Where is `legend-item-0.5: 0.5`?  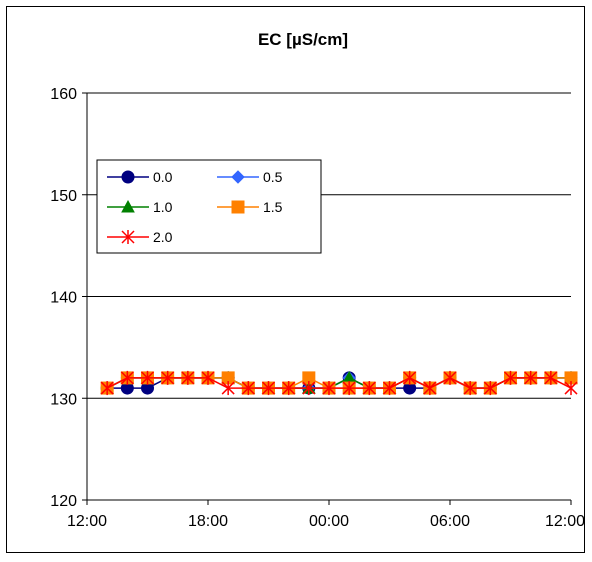
legend-item-0.5: 0.5 is located at coordinates (250, 177).